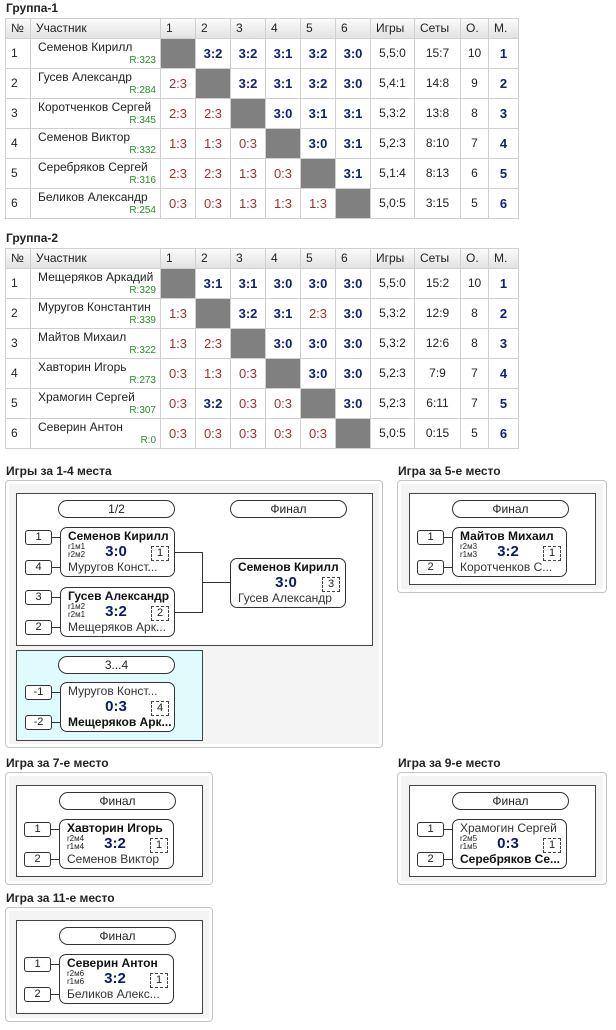  I want to click on win-score: 3:2, so click(318, 53).